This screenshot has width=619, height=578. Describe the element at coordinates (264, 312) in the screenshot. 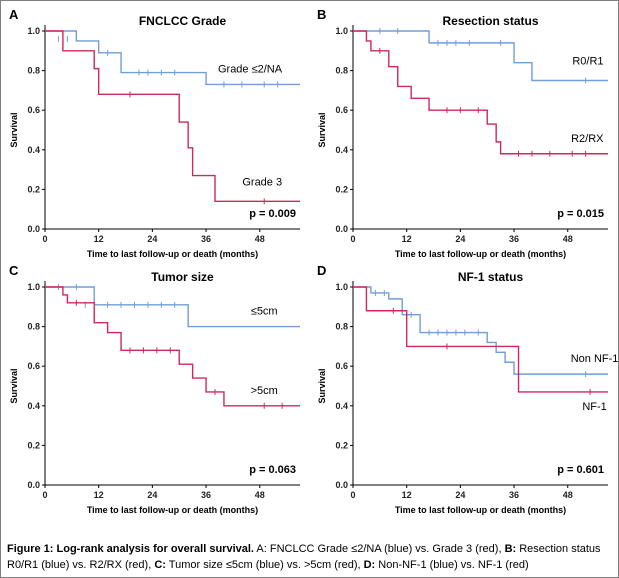

I see `series-label: ≤5cm` at that location.